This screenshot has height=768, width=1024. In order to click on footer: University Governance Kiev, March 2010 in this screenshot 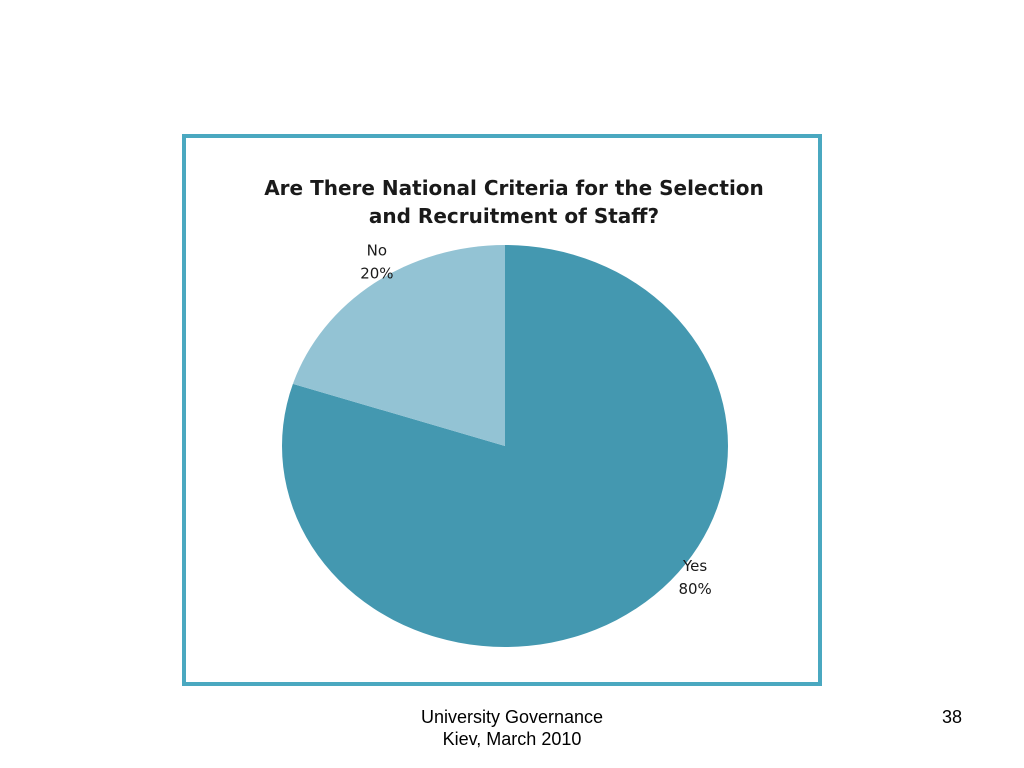, I will do `click(512, 728)`.